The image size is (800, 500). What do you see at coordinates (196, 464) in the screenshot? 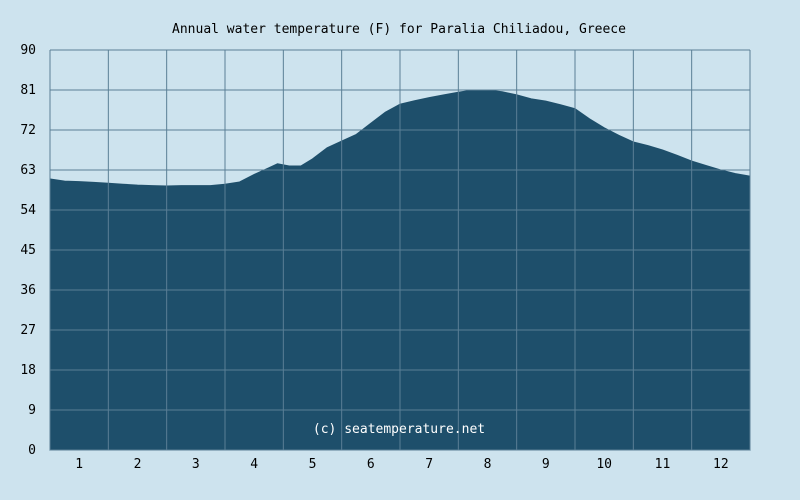
I see `x-tick-label: 3` at bounding box center [196, 464].